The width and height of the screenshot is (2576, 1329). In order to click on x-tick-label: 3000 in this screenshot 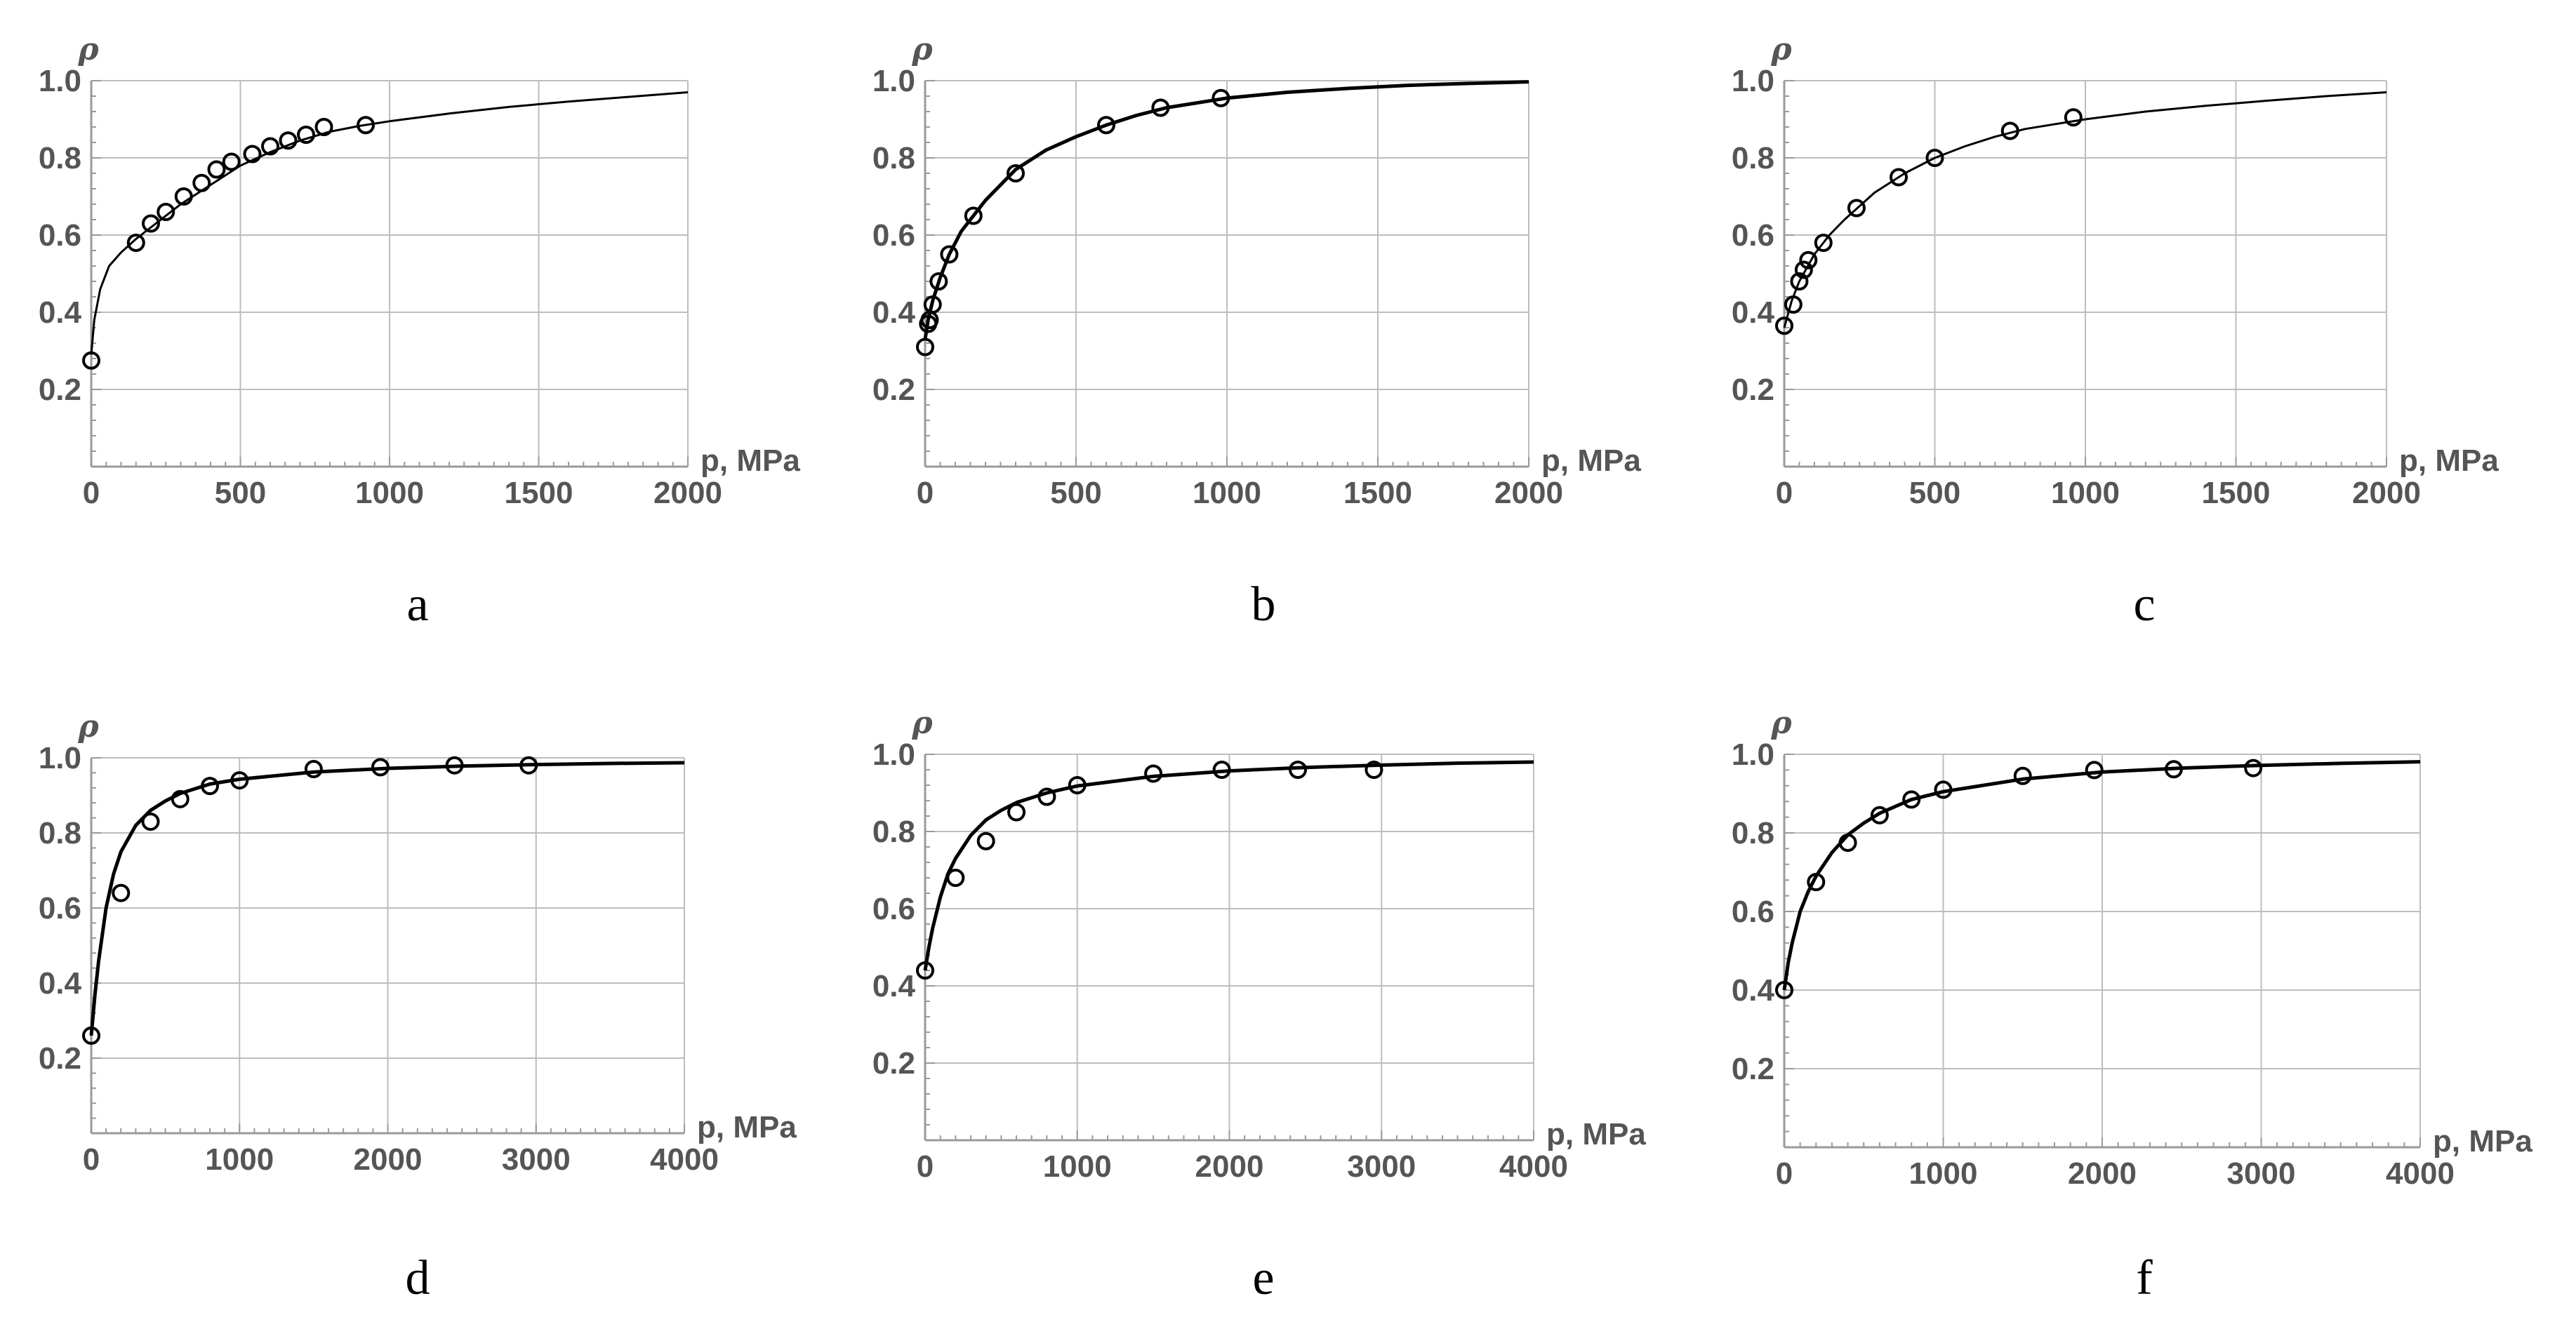, I will do `click(2262, 1173)`.